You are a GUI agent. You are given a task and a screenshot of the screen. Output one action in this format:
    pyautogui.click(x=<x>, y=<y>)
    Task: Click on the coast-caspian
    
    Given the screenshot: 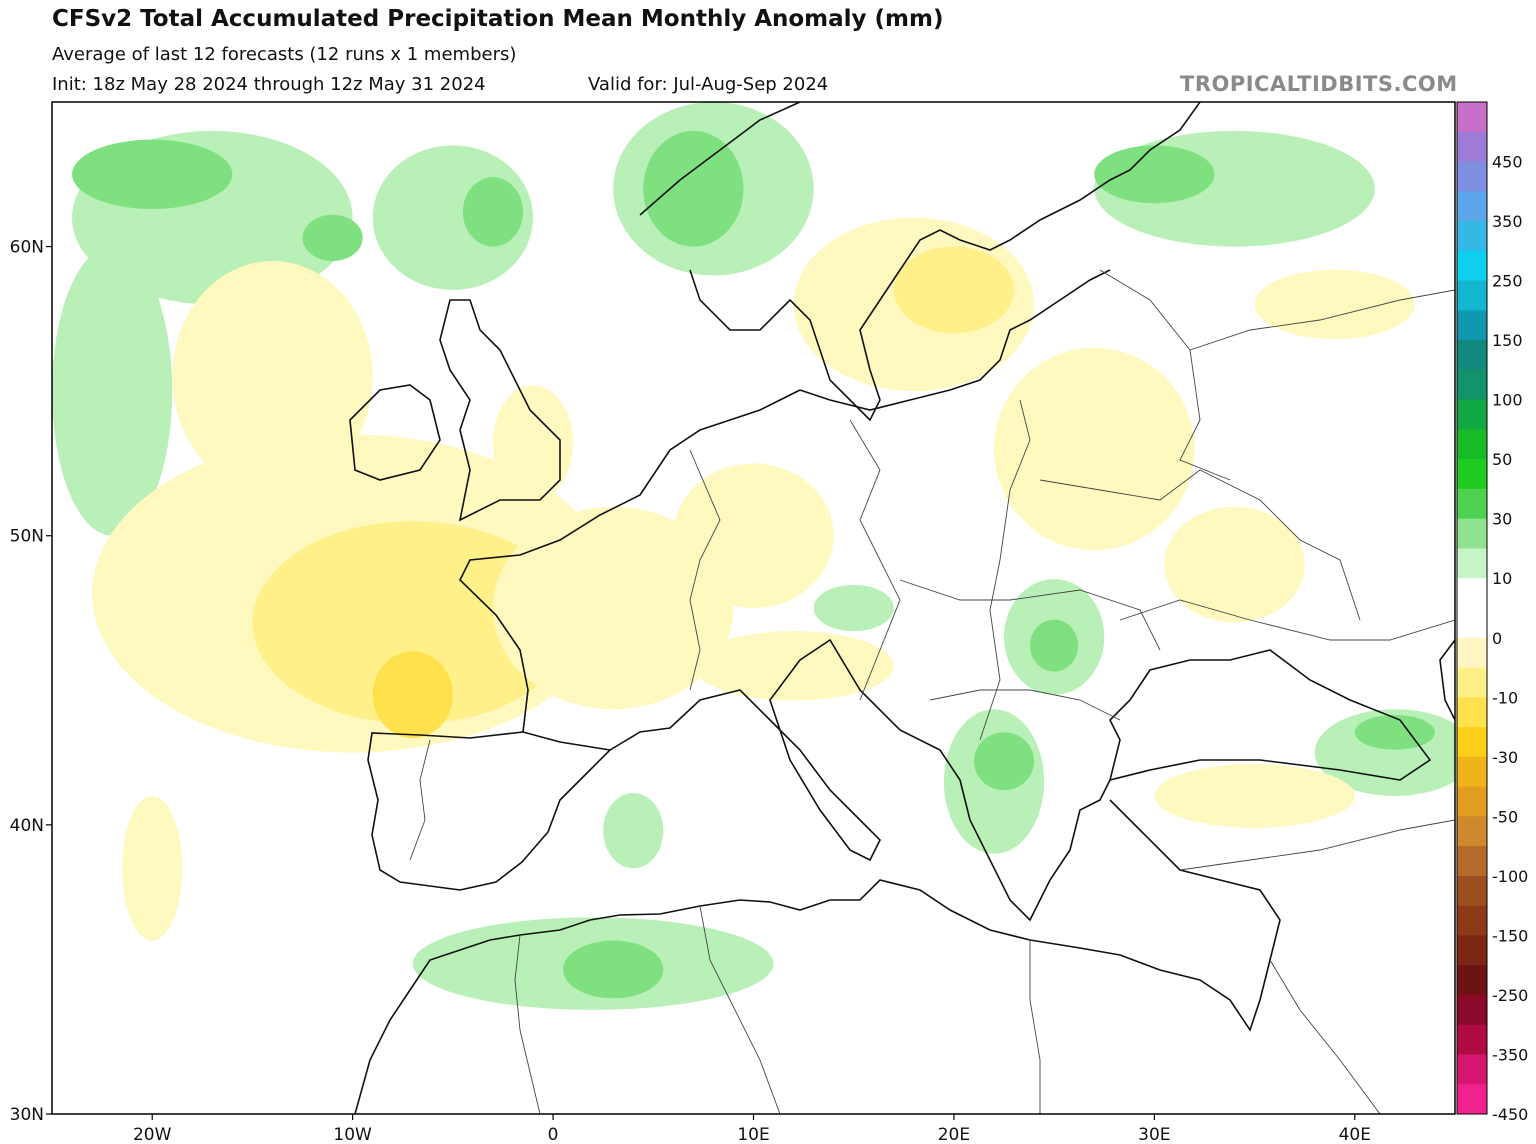 What is the action you would take?
    pyautogui.click(x=1447, y=680)
    